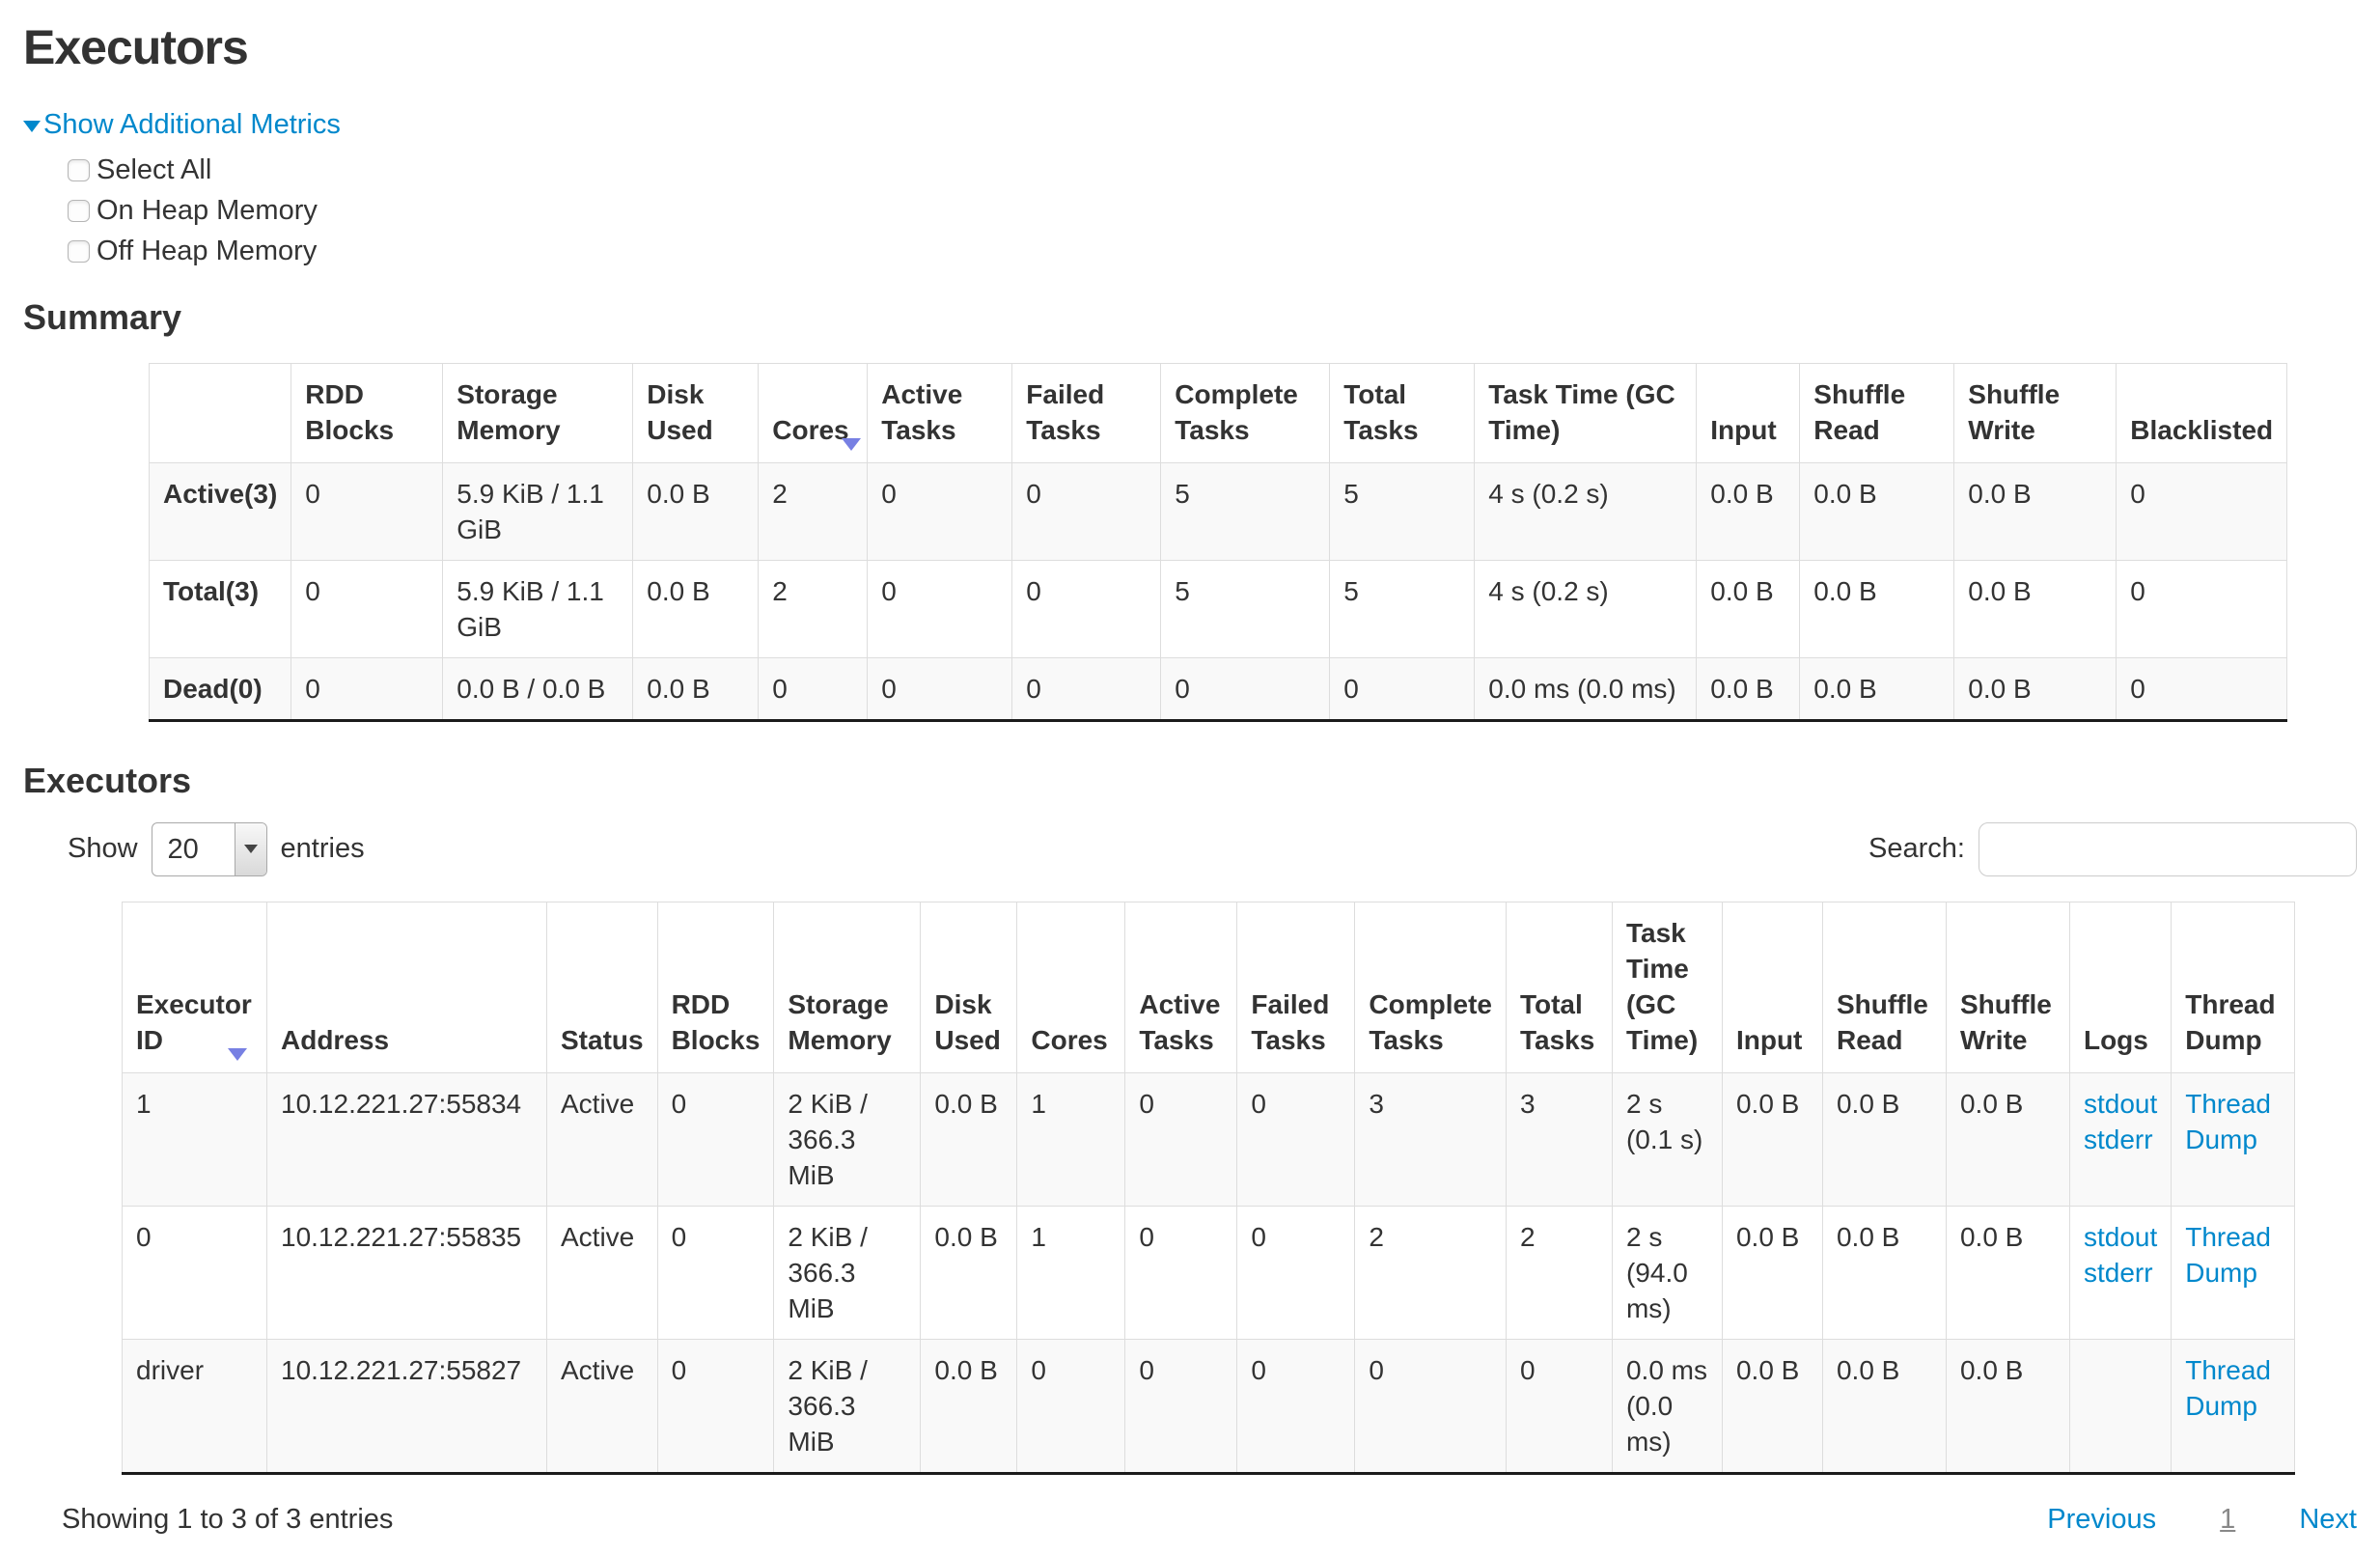 This screenshot has height=1555, width=2380. I want to click on col-header-logs: Logs, so click(2120, 987).